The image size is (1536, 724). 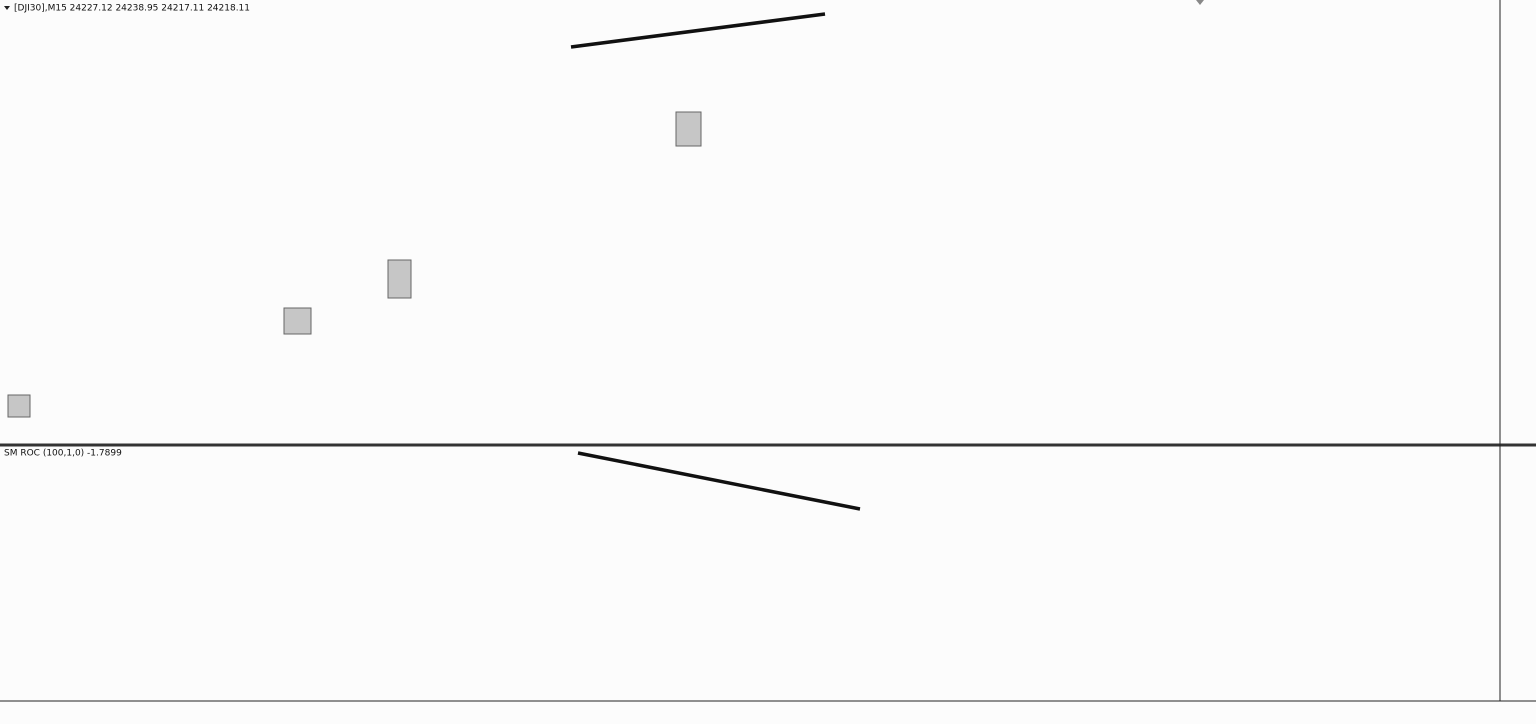 I want to click on menu-arrow, so click(x=7, y=8).